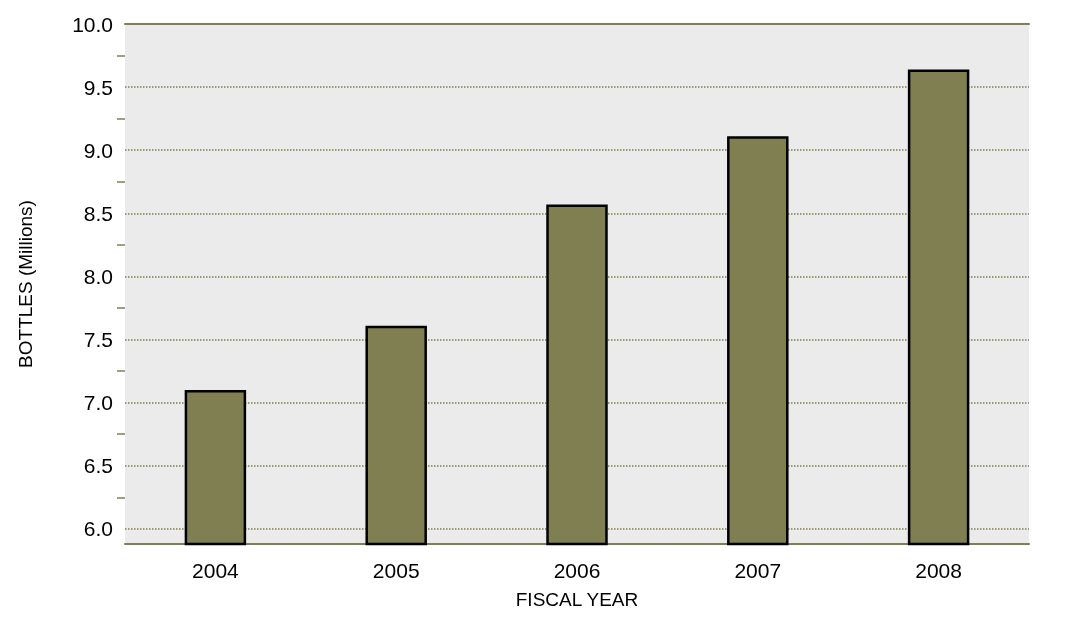 The image size is (1065, 628). What do you see at coordinates (98, 340) in the screenshot?
I see `y-tick-label: 7.5` at bounding box center [98, 340].